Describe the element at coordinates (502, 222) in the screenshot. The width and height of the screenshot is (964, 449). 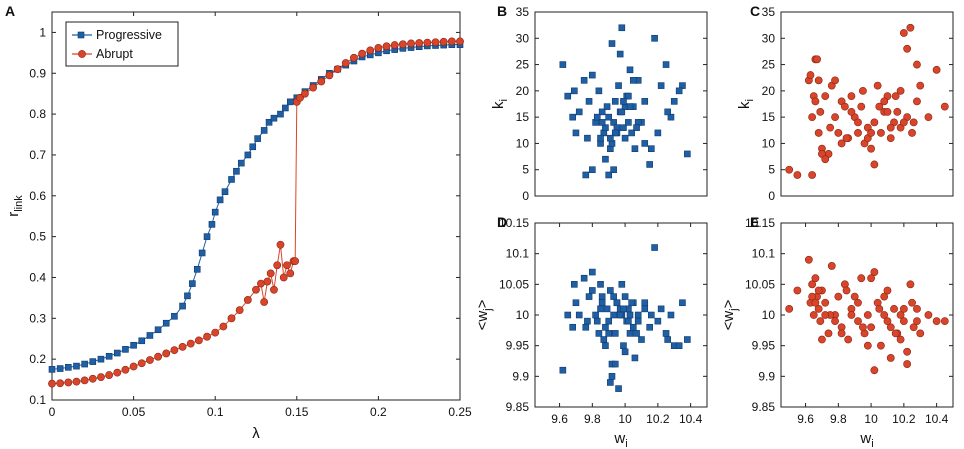
I see `panel-label-d: D` at that location.